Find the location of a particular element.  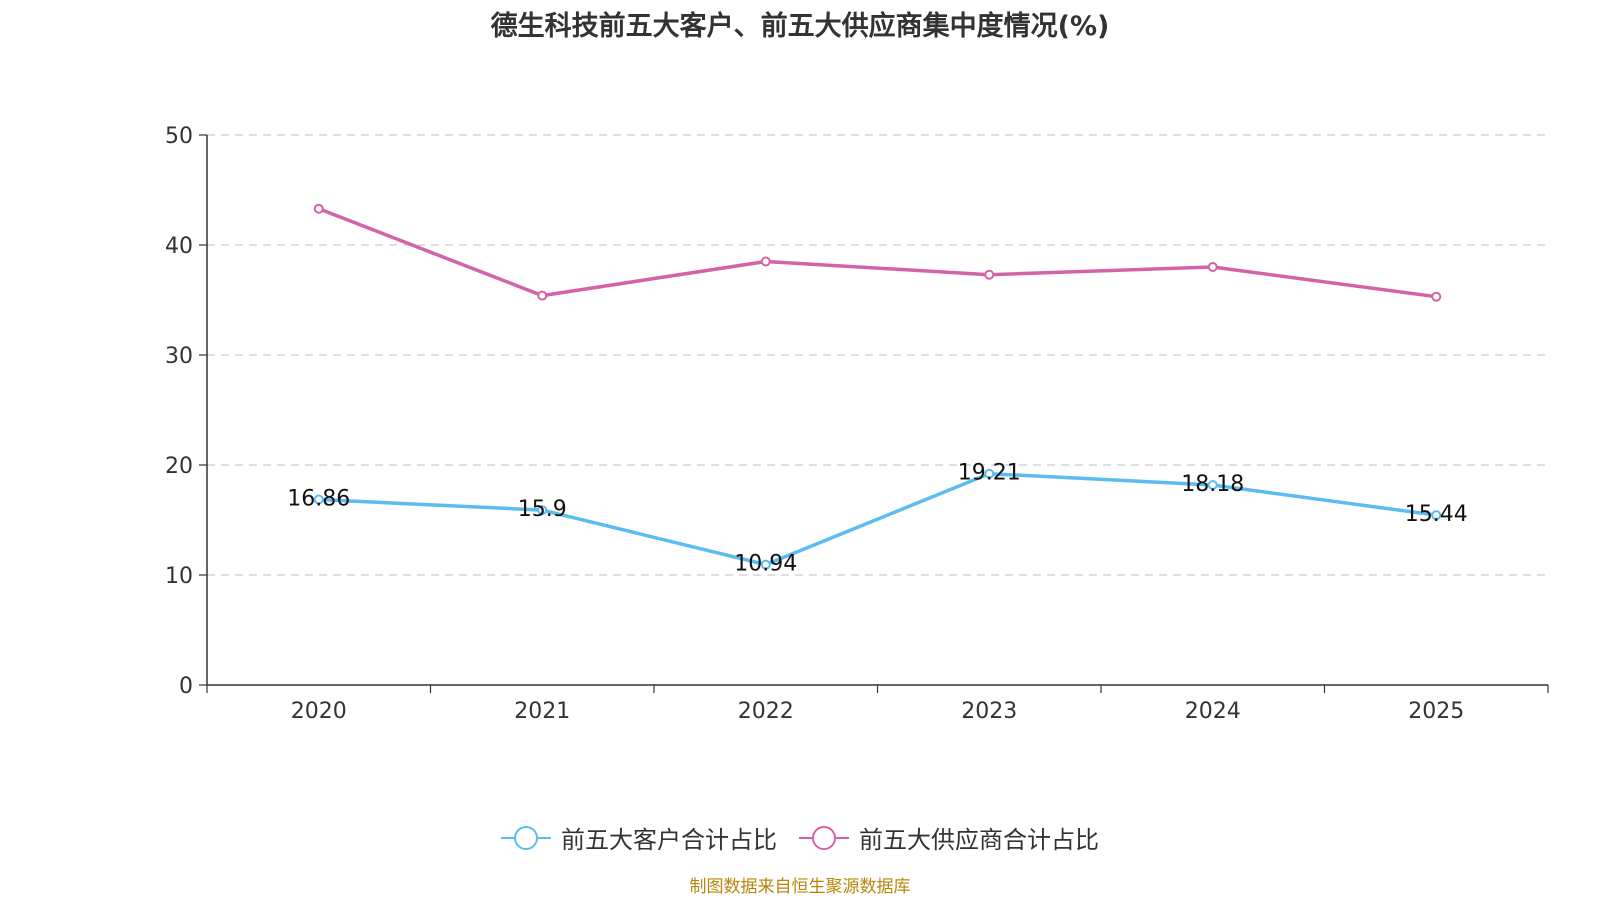

legend-customers-symbol-icon is located at coordinates (526, 838).